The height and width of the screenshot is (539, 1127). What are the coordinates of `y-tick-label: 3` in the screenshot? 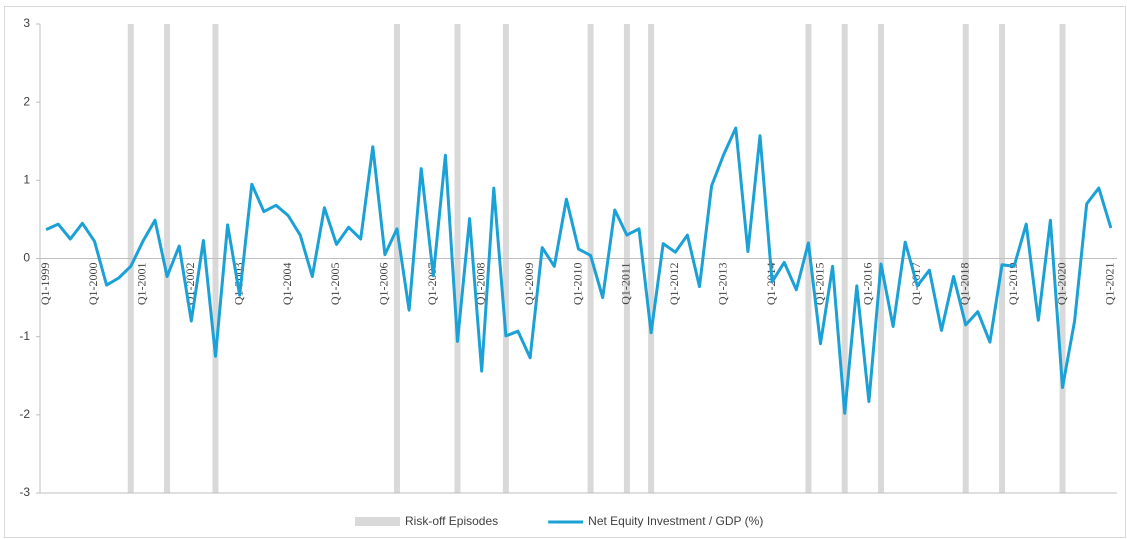 It's located at (26, 23).